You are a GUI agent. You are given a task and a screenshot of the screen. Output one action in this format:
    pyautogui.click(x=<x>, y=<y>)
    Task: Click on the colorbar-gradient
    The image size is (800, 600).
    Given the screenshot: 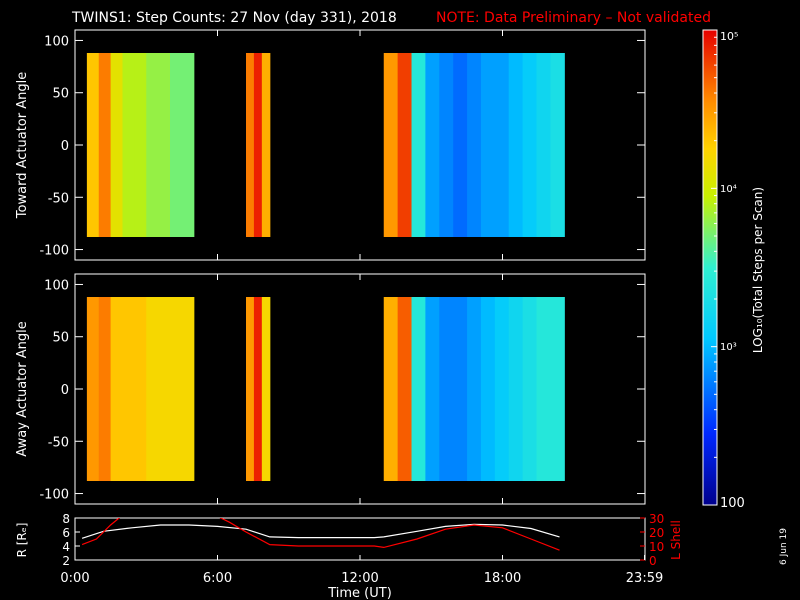 What is the action you would take?
    pyautogui.click(x=710, y=267)
    